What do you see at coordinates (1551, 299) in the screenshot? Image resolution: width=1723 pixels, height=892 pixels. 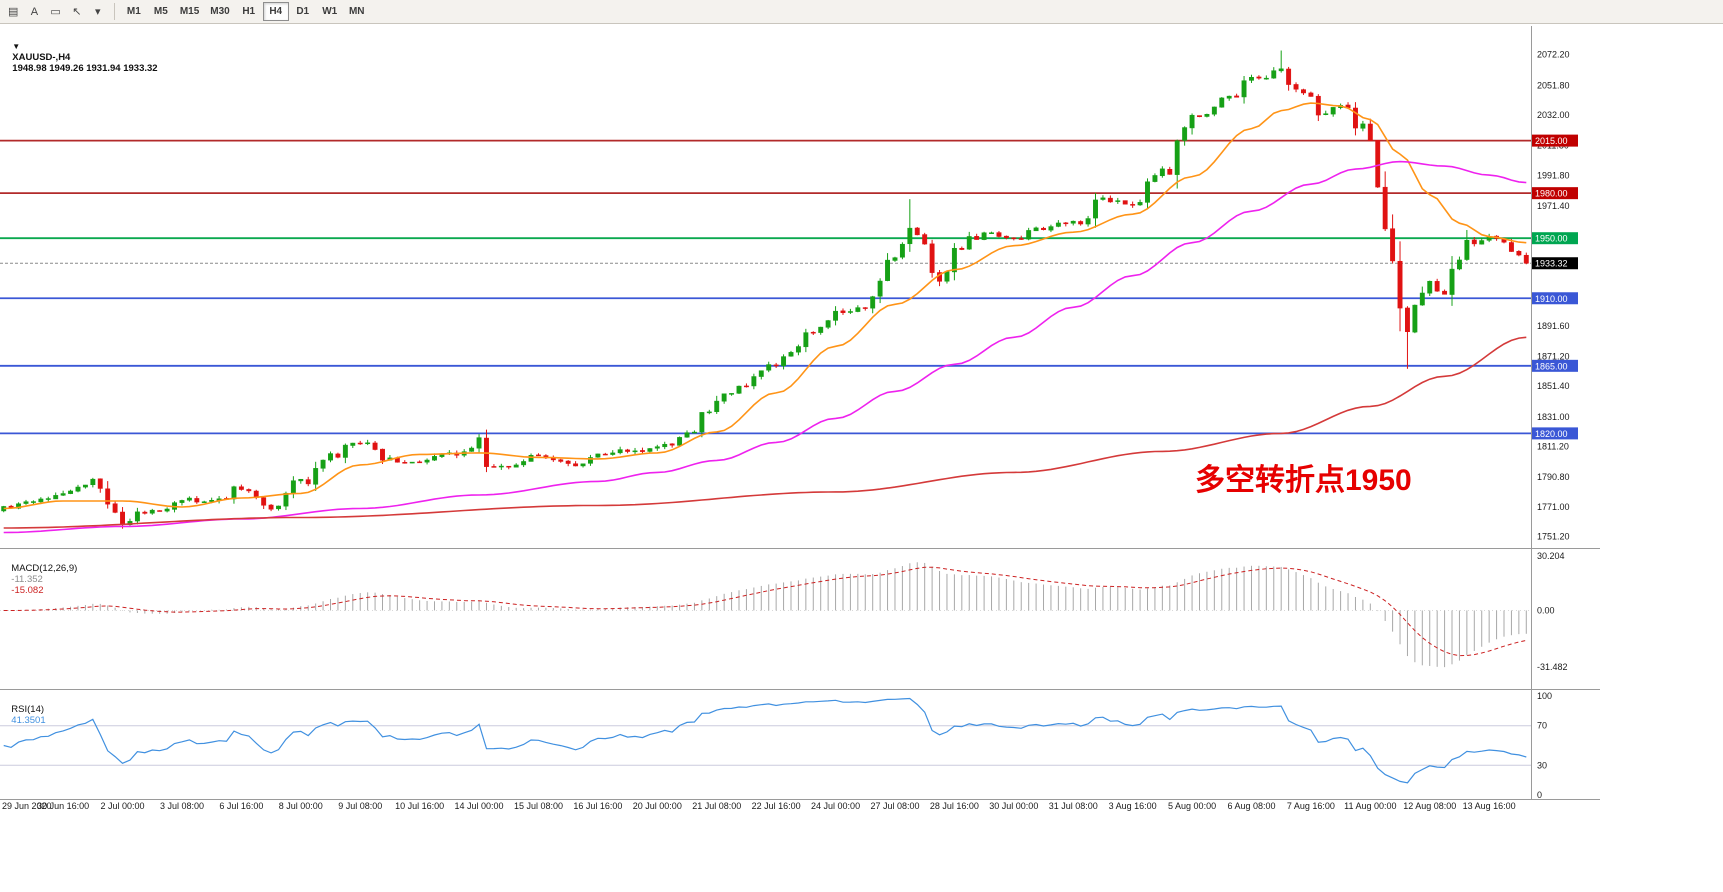 I see `price-label-1910.00-text: 1910.00` at bounding box center [1551, 299].